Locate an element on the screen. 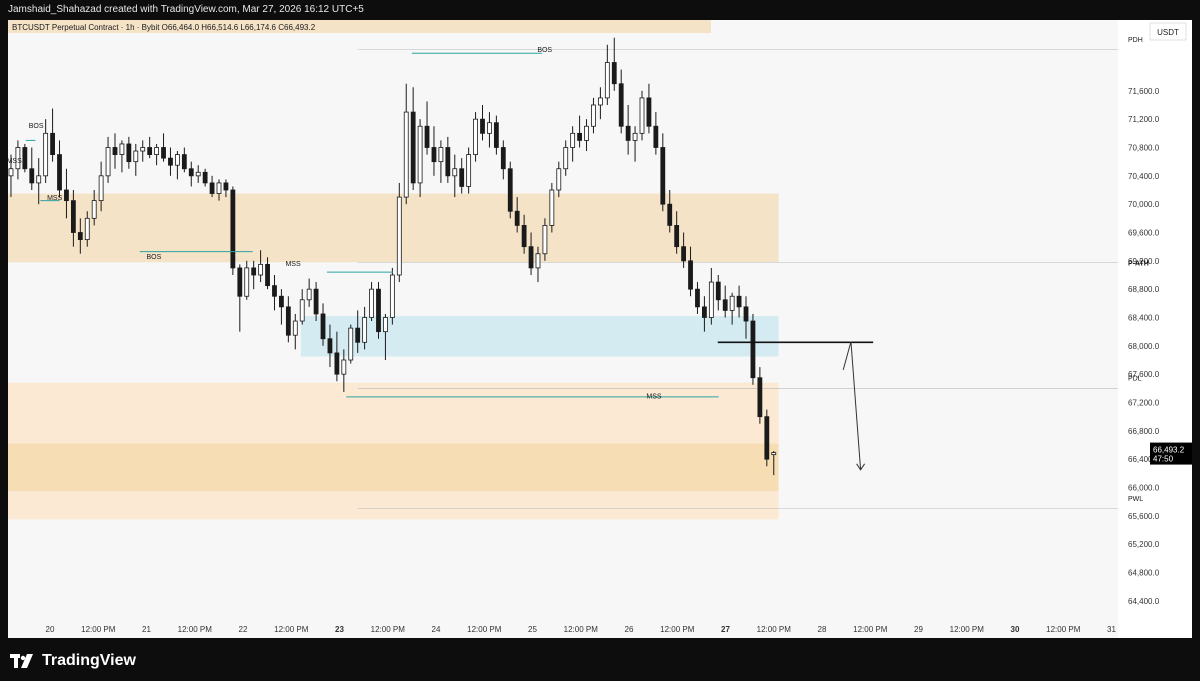 The height and width of the screenshot is (681, 1200). price-axis is located at coordinates (1155, 329).